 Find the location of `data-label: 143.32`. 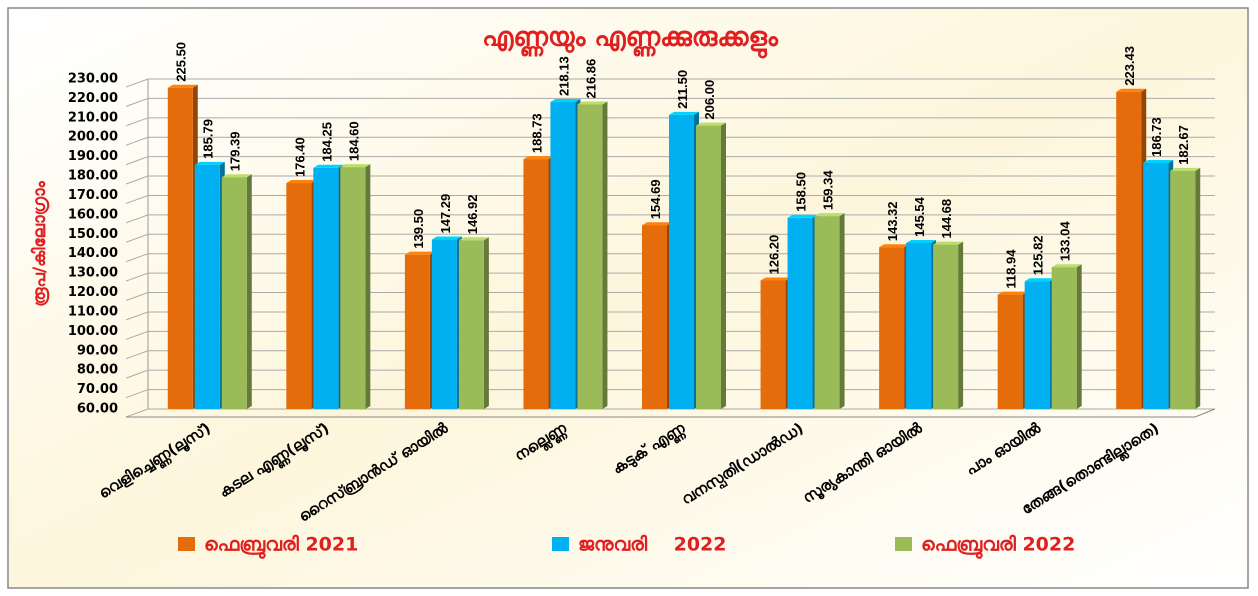

data-label: 143.32 is located at coordinates (892, 221).